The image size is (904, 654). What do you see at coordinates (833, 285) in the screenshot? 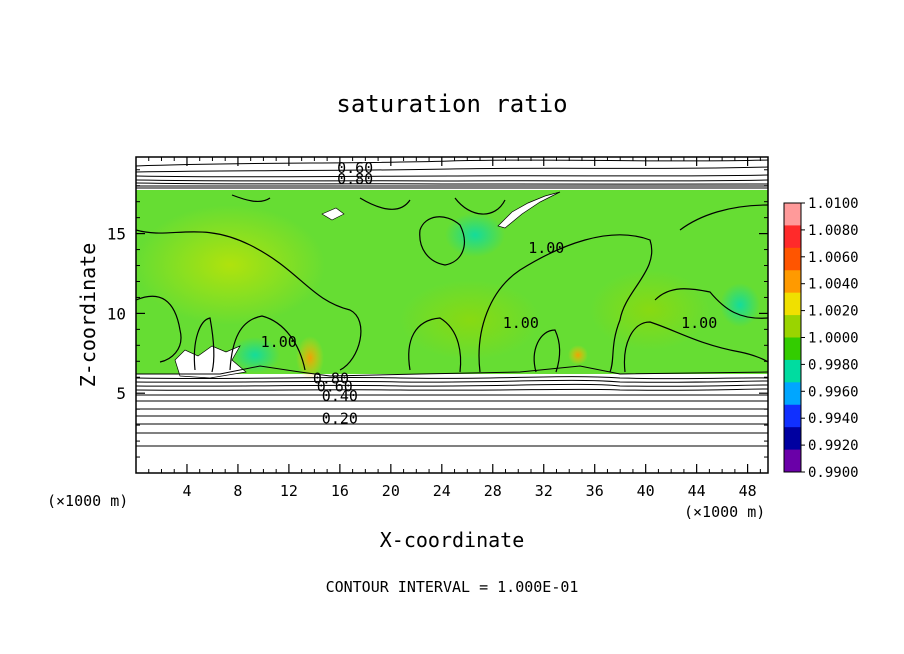
I see `colorbar-label: 1.0040` at bounding box center [833, 285].